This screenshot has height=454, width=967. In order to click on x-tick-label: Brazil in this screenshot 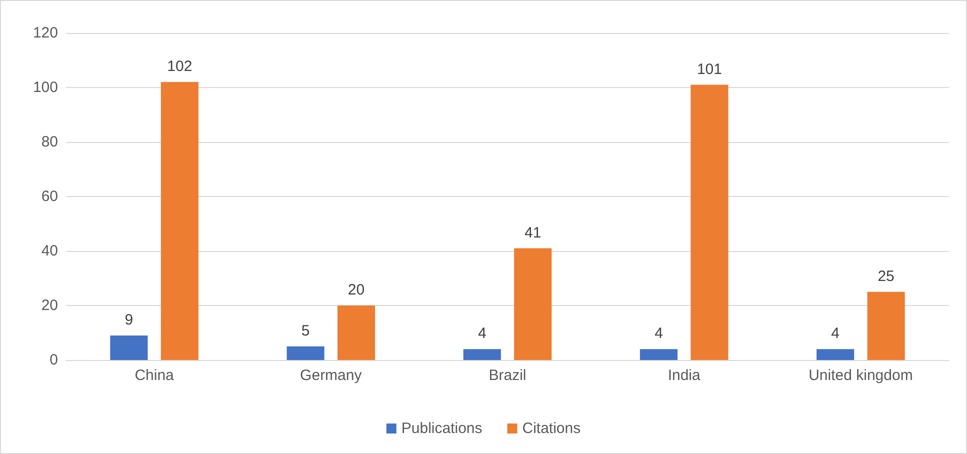, I will do `click(507, 375)`.